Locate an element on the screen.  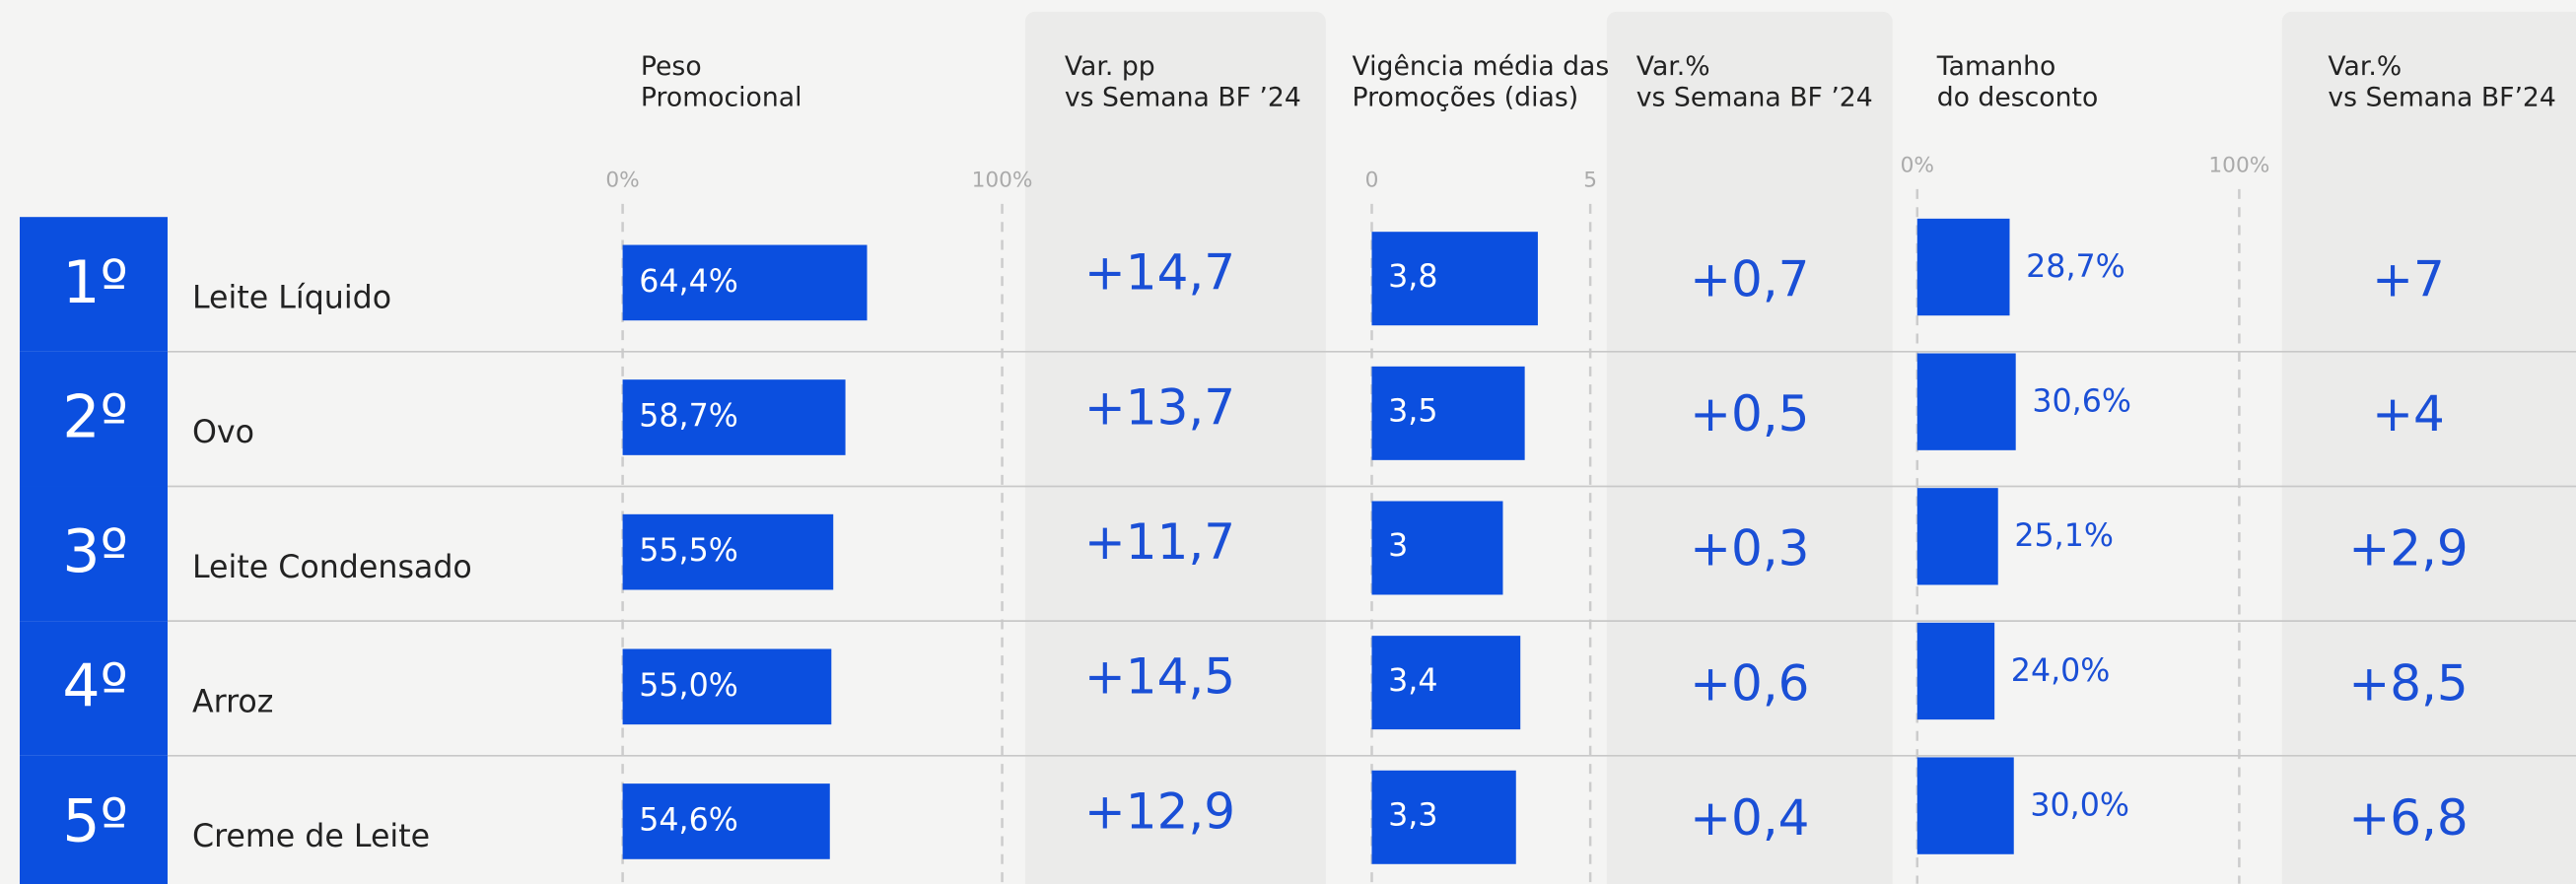
bar-label: 54,6% is located at coordinates (688, 820).